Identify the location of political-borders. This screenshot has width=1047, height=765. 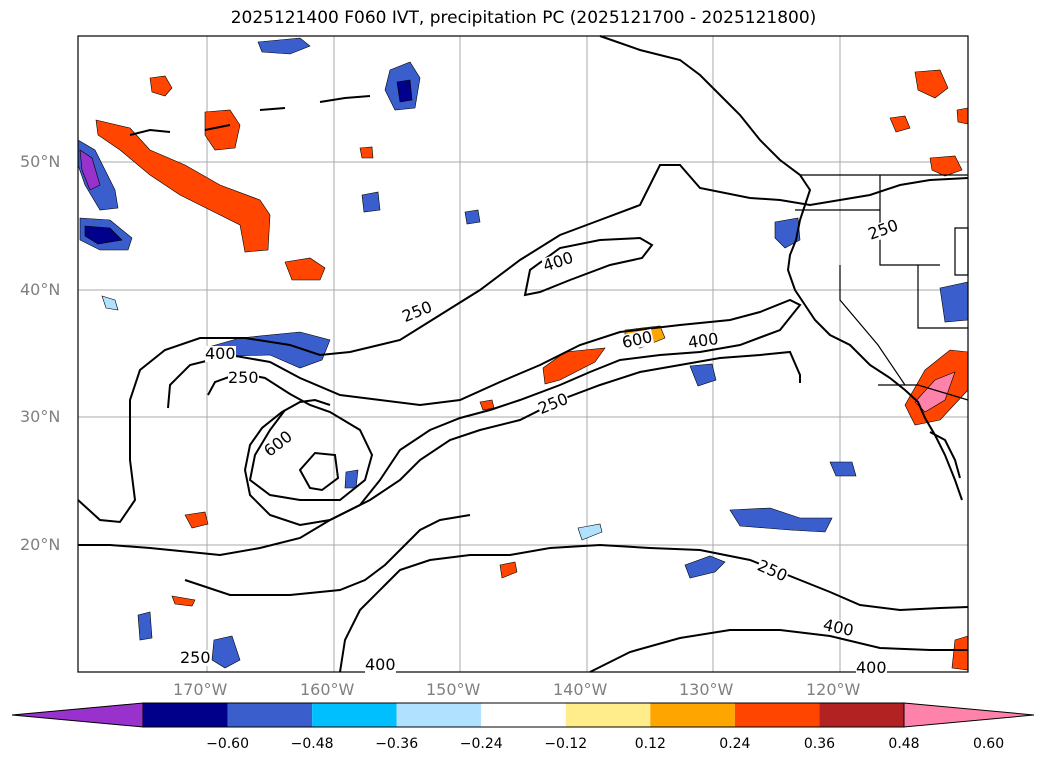
(882, 287).